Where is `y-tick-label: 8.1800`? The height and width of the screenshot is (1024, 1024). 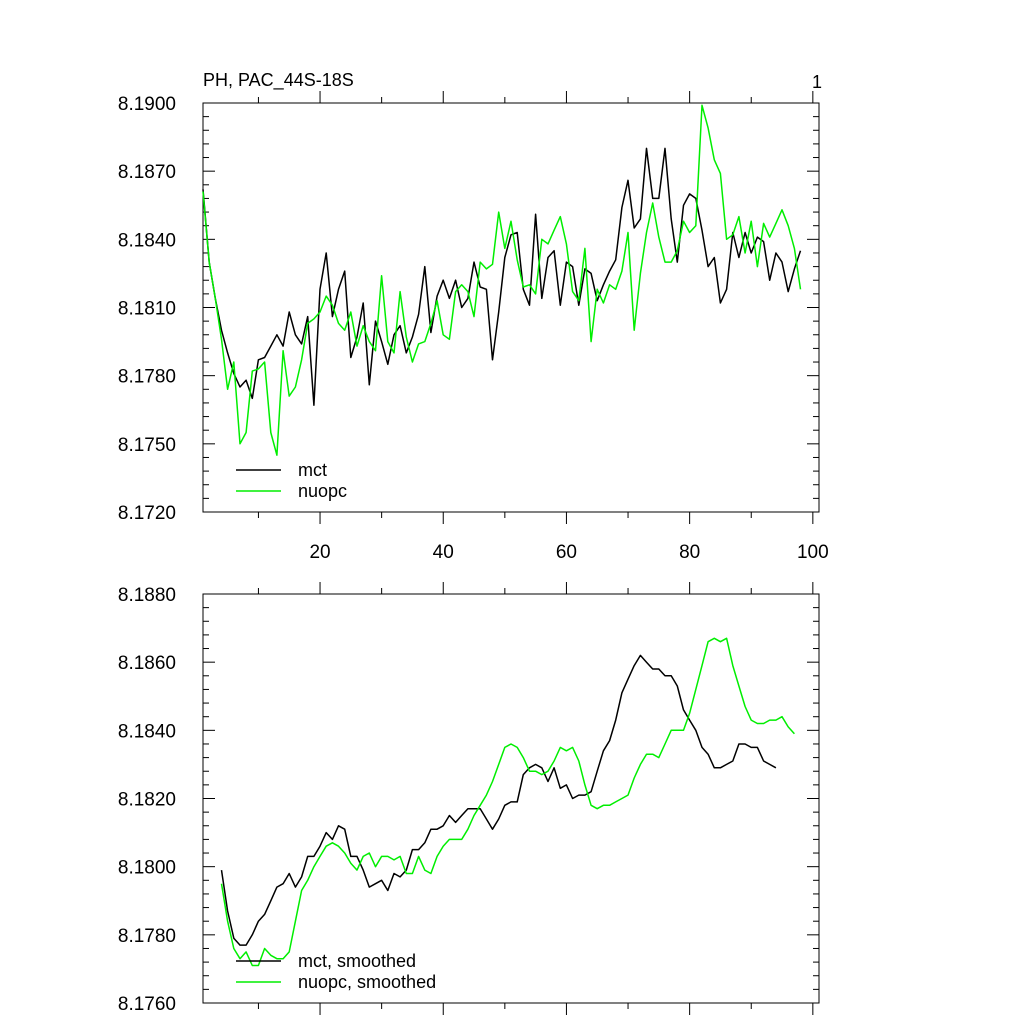 y-tick-label: 8.1800 is located at coordinates (147, 868).